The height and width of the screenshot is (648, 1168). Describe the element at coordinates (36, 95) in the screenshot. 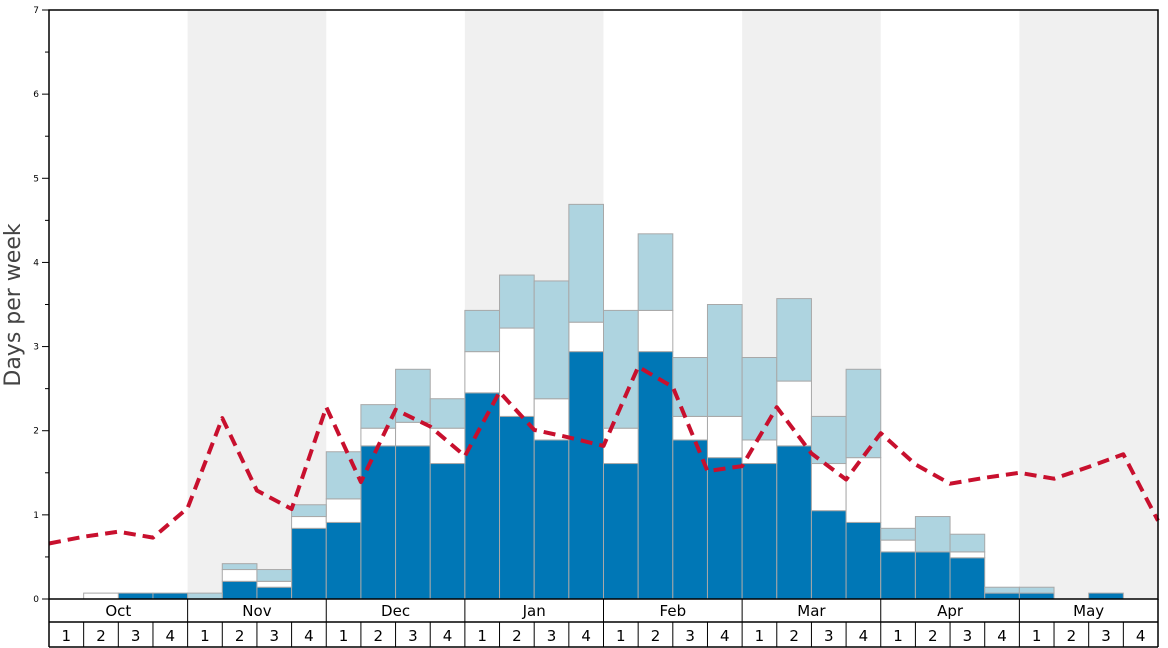

I see `y-tick-label: 6` at that location.